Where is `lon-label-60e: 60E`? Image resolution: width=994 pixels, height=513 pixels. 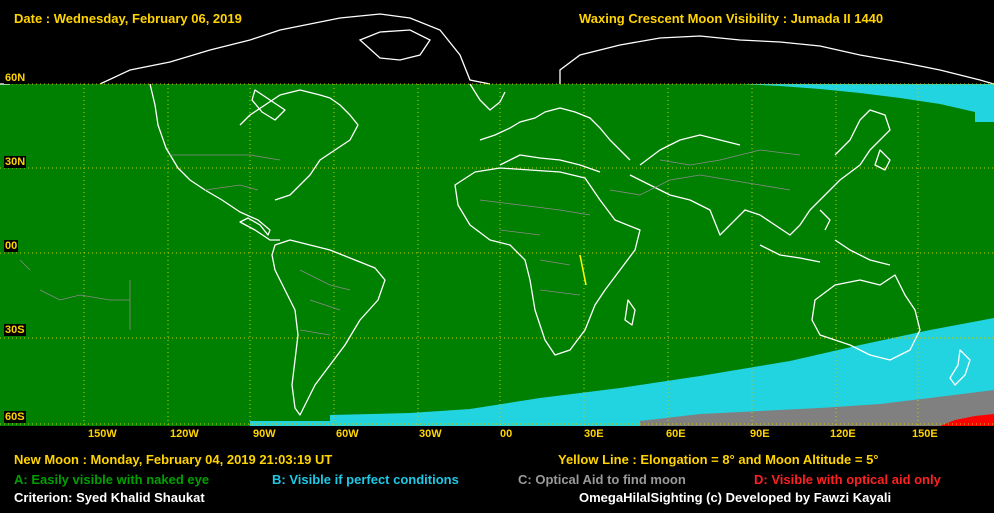
lon-label-60e: 60E is located at coordinates (676, 434).